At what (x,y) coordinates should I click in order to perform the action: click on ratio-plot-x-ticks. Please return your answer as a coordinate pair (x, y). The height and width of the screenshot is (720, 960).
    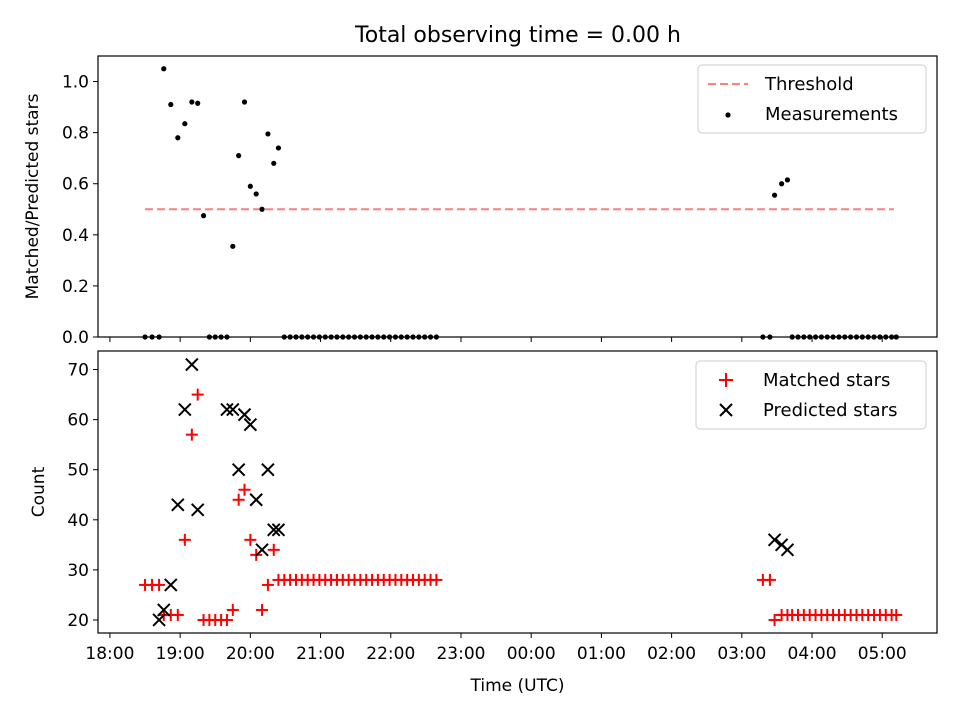
    Looking at the image, I should click on (496, 339).